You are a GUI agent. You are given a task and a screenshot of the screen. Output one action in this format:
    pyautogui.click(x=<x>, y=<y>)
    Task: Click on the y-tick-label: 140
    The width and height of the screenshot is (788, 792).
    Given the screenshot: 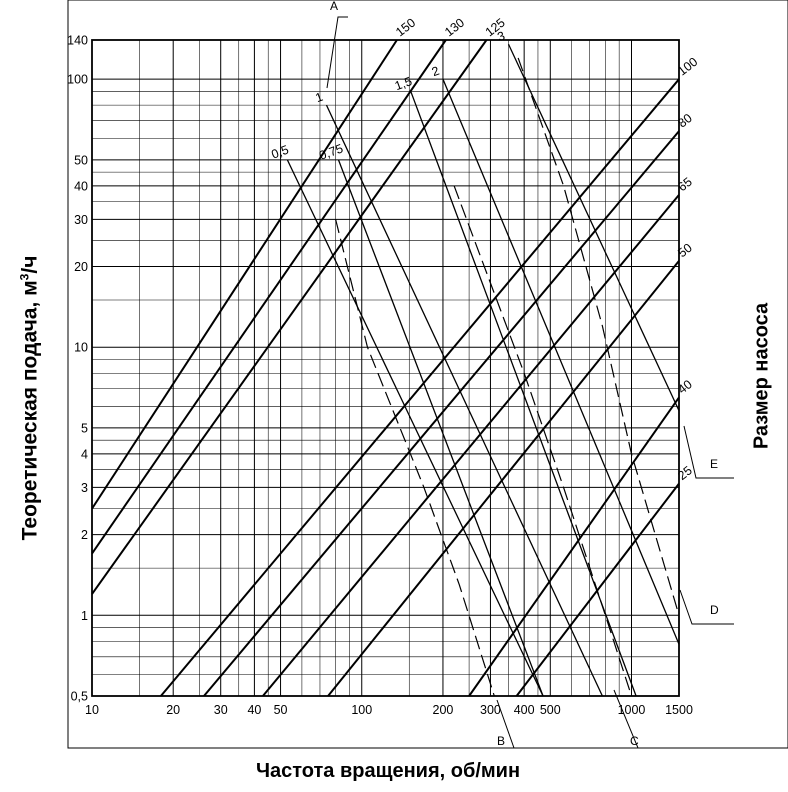 What is the action you would take?
    pyautogui.click(x=77, y=41)
    